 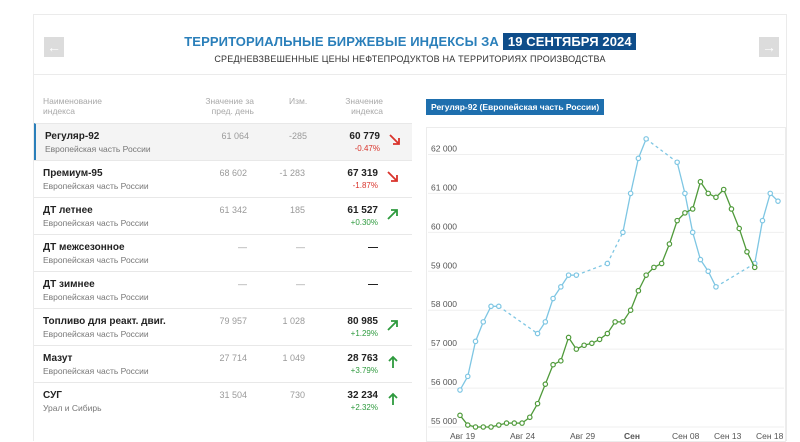 I want to click on row-change: 1 049, so click(x=293, y=358).